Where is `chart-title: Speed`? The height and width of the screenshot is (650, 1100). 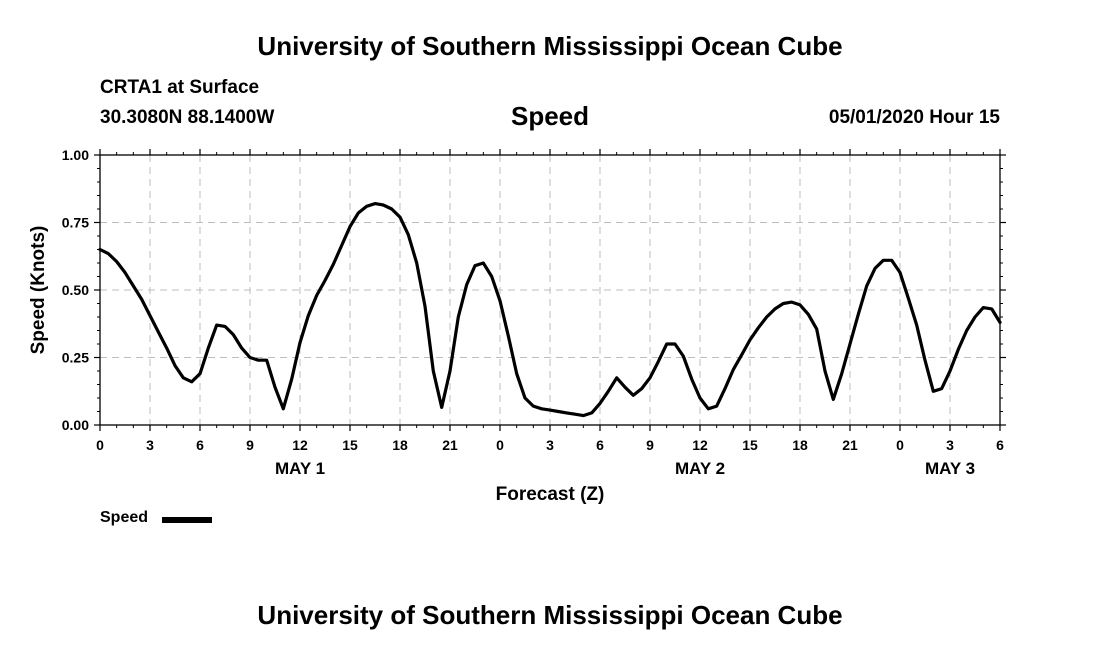 chart-title: Speed is located at coordinates (550, 116).